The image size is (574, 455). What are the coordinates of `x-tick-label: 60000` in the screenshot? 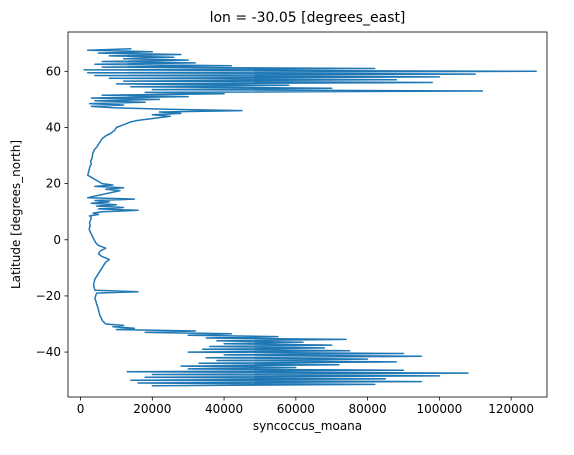 It's located at (296, 409).